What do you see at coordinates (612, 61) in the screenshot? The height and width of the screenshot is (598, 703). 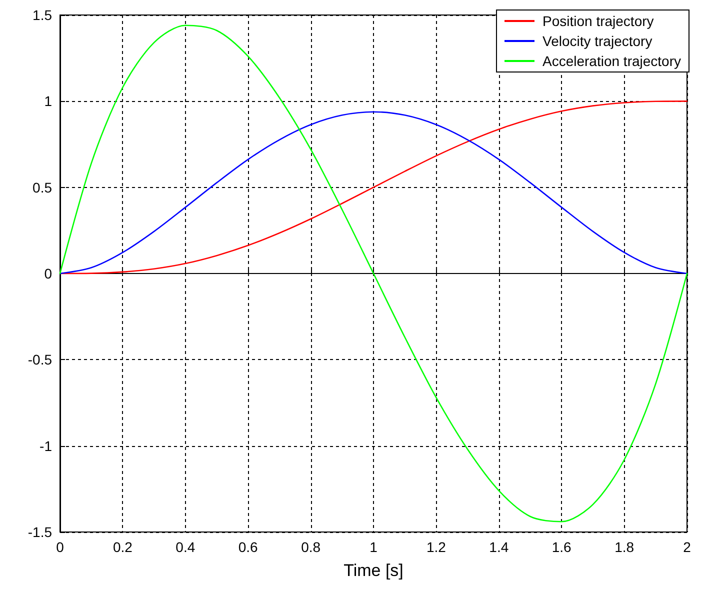 I see `legend-label: Acceleration trajectory` at bounding box center [612, 61].